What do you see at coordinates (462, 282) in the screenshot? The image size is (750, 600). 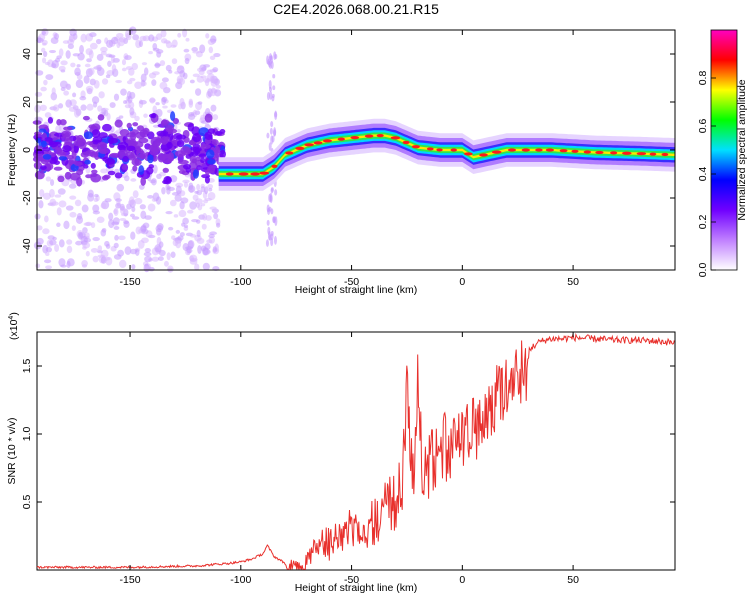 I see `spectrogram-x-tick-label: 0` at bounding box center [462, 282].